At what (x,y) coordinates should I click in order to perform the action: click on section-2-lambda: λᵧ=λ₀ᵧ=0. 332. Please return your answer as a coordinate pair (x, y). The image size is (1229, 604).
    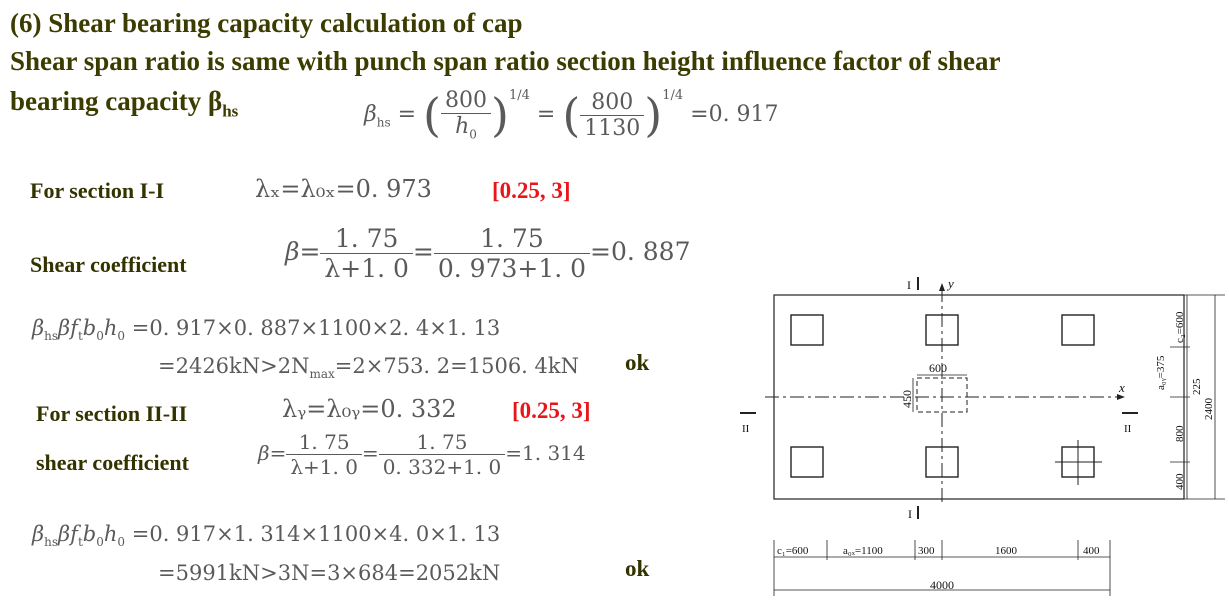
    Looking at the image, I should click on (369, 409).